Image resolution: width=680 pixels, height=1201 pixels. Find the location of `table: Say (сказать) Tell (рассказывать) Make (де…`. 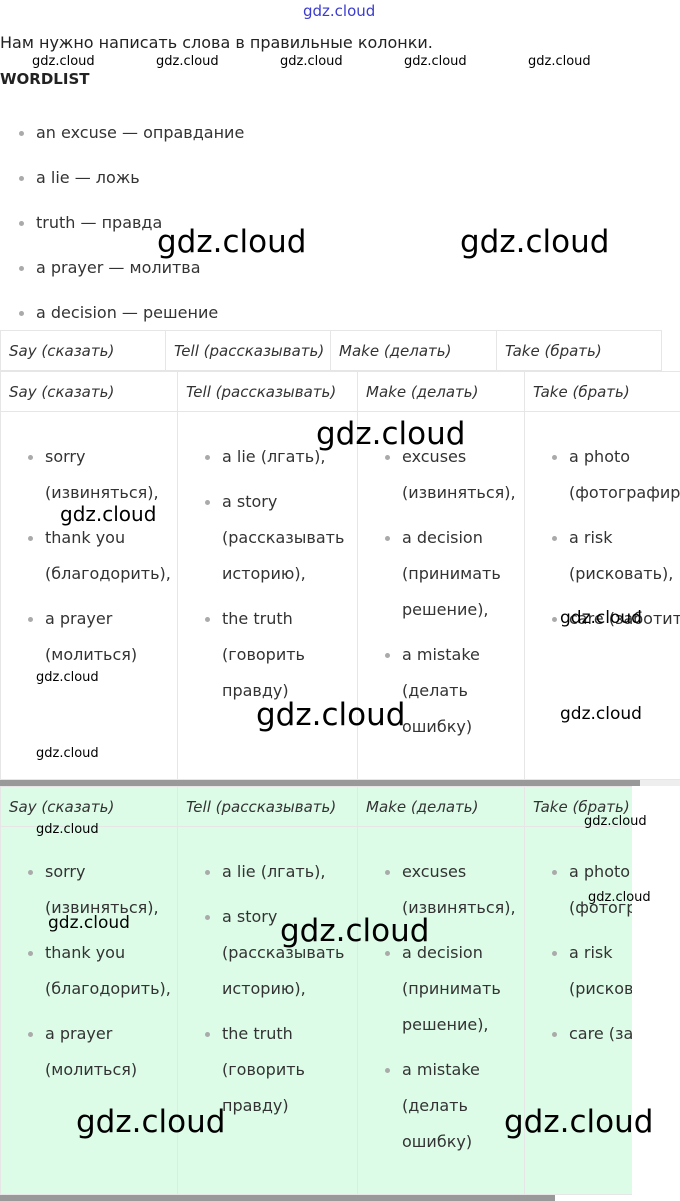

table: Say (сказать) Tell (рассказывать) Make (де… is located at coordinates (331, 350).